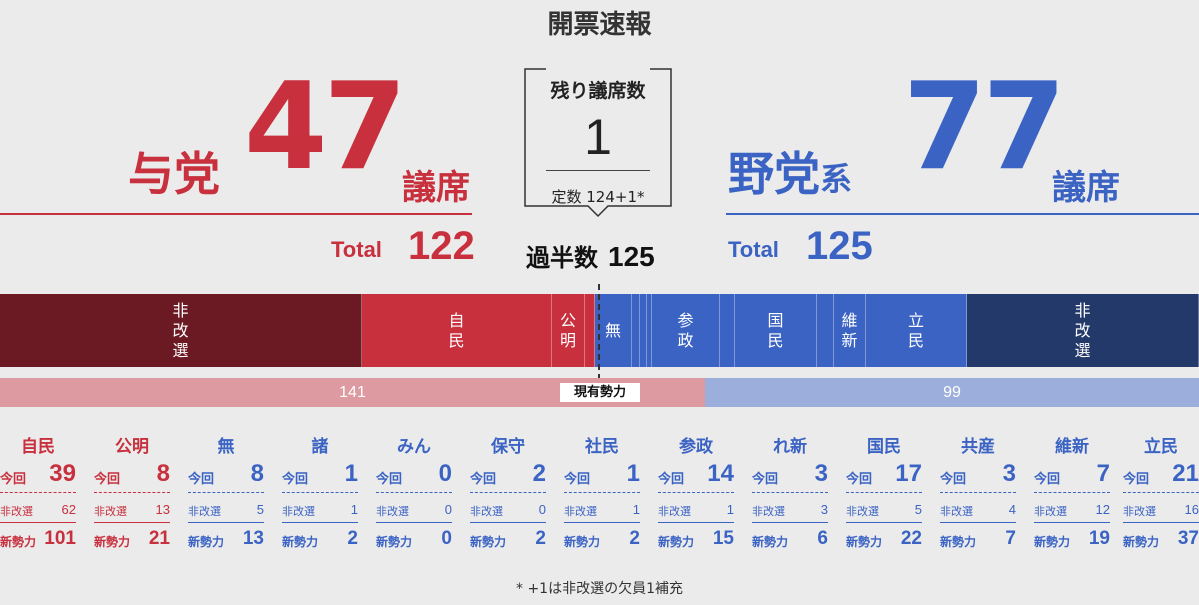  Describe the element at coordinates (163, 473) in the screenshot. I see `konkai-value: 8` at that location.